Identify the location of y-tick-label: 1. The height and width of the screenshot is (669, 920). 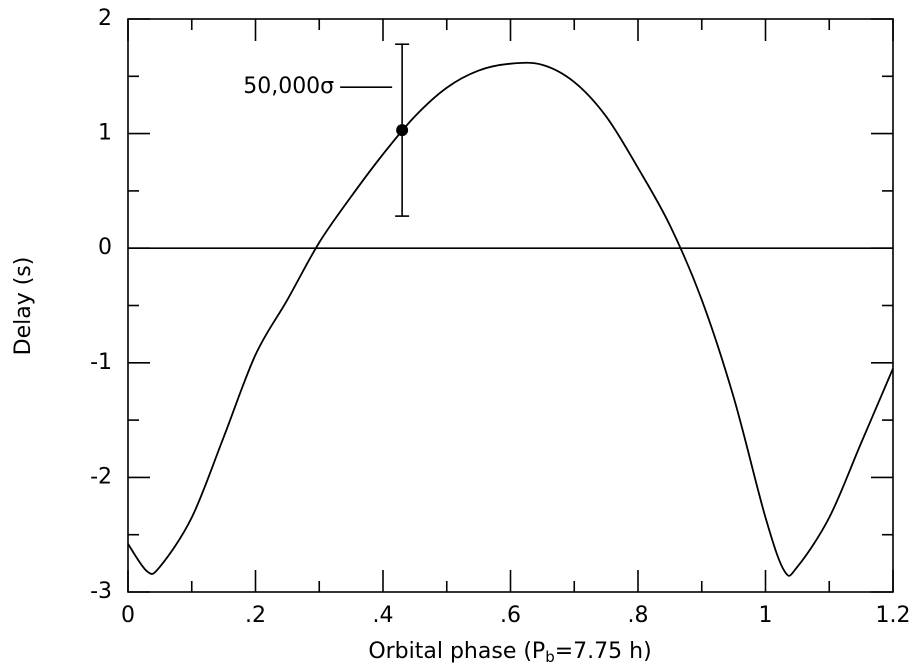
(105, 133).